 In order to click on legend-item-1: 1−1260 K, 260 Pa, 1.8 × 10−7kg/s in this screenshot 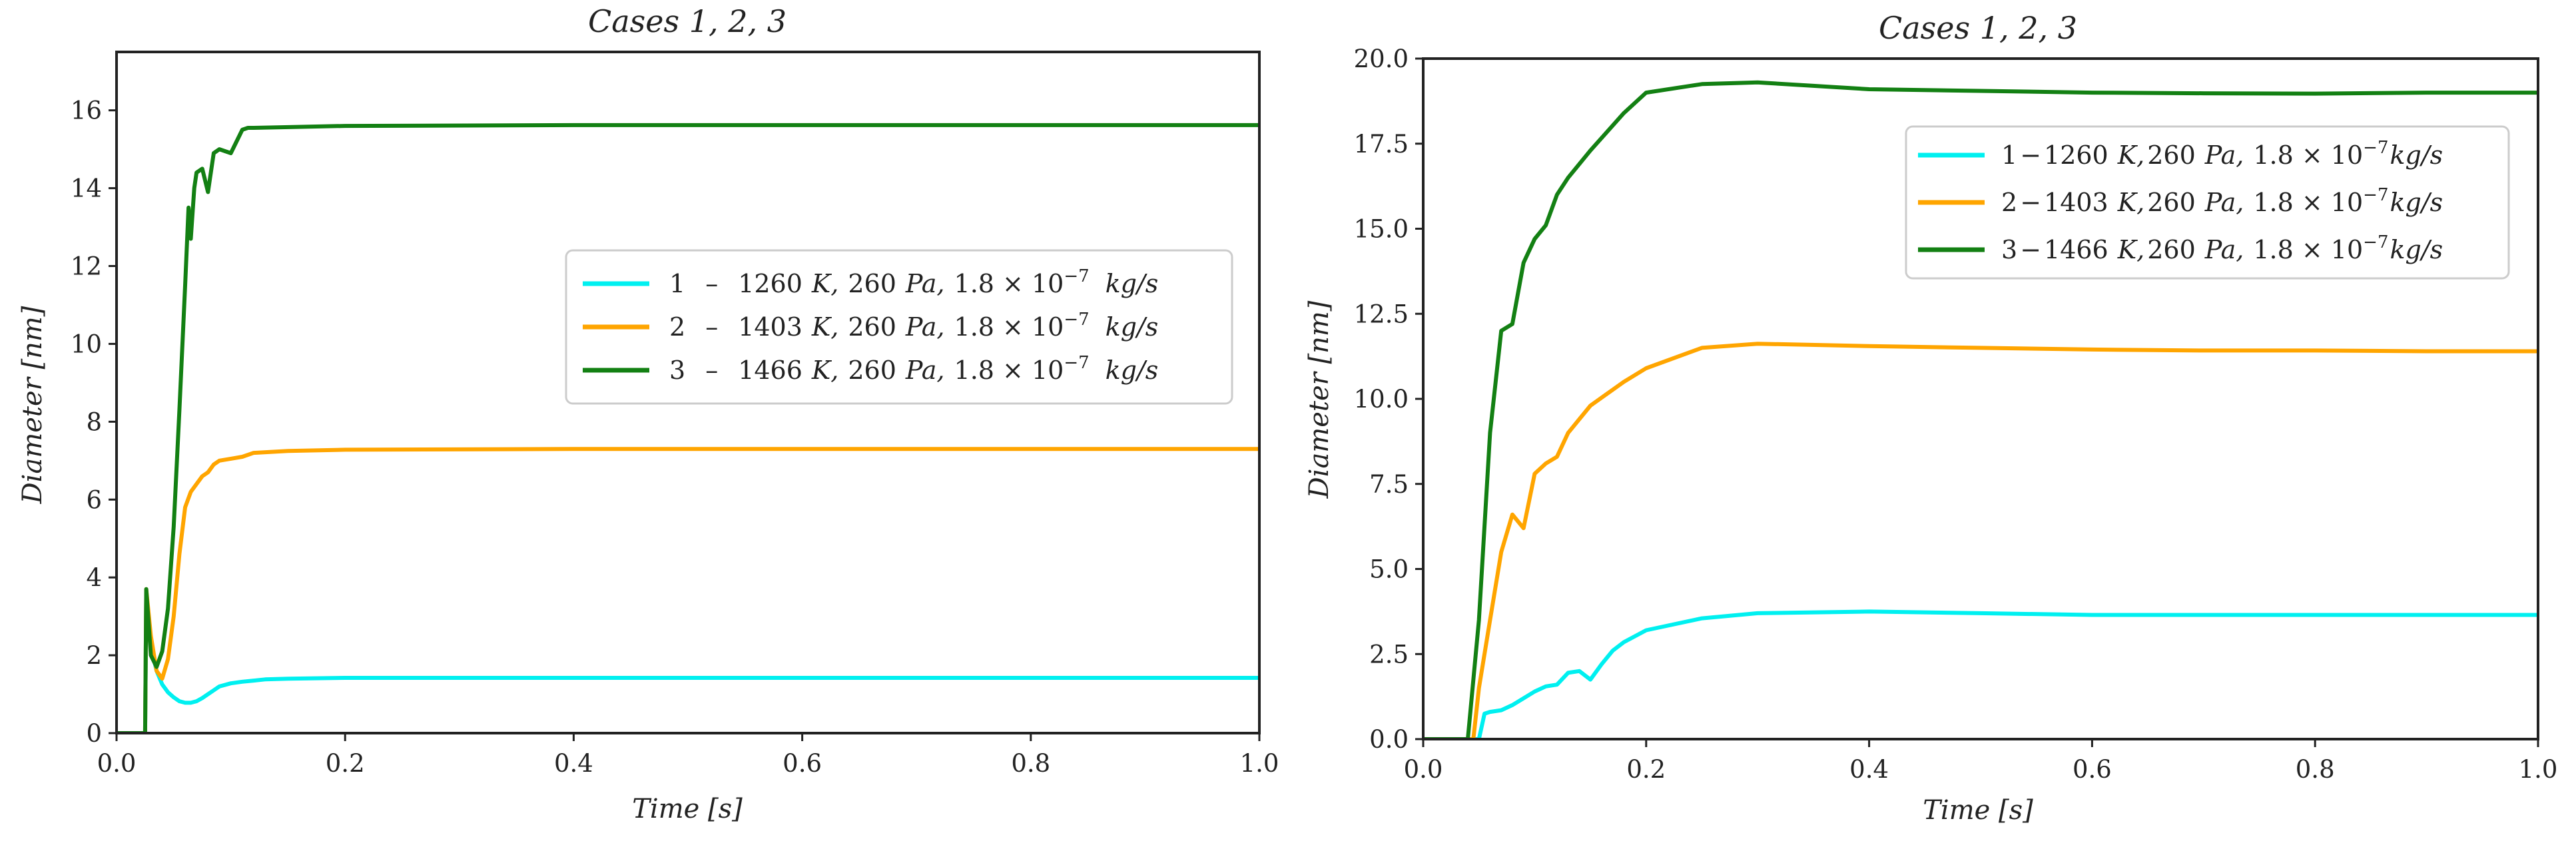, I will do `click(2180, 154)`.